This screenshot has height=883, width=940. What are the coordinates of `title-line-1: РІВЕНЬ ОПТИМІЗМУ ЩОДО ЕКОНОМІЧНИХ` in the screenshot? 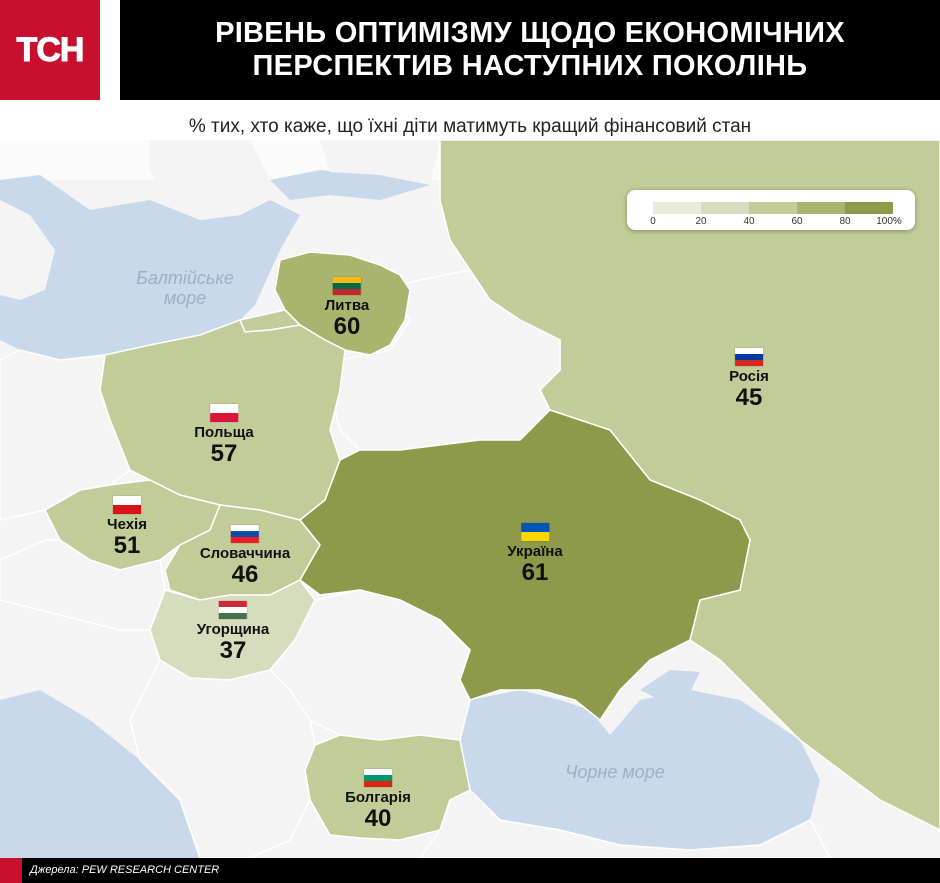 It's located at (530, 33).